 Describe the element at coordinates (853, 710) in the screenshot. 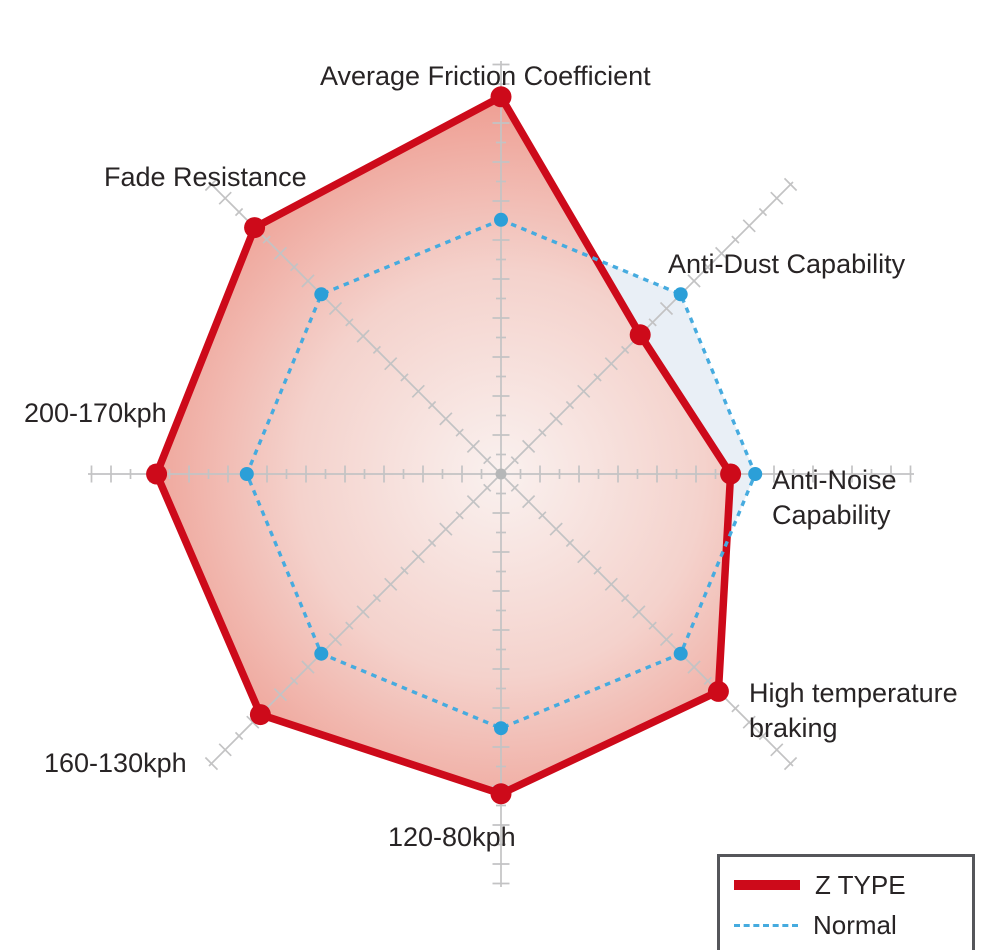

I see `axis-label-high-temp-braking: High temperature braking` at that location.